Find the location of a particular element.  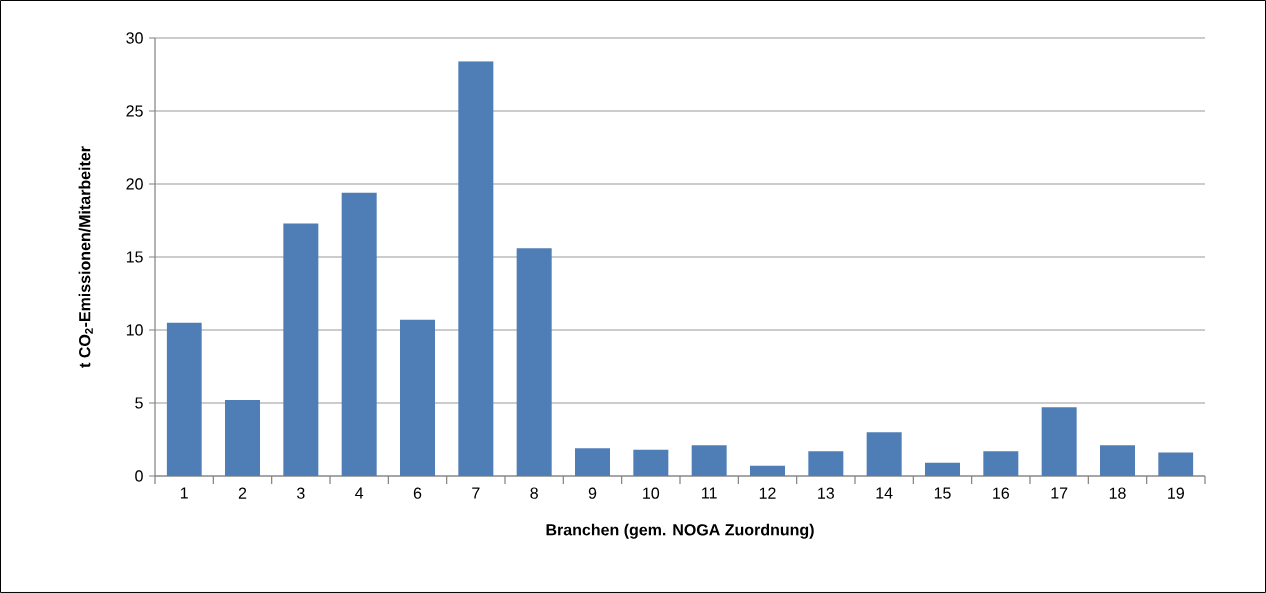

y-tick-label: 10 is located at coordinates (134, 330).